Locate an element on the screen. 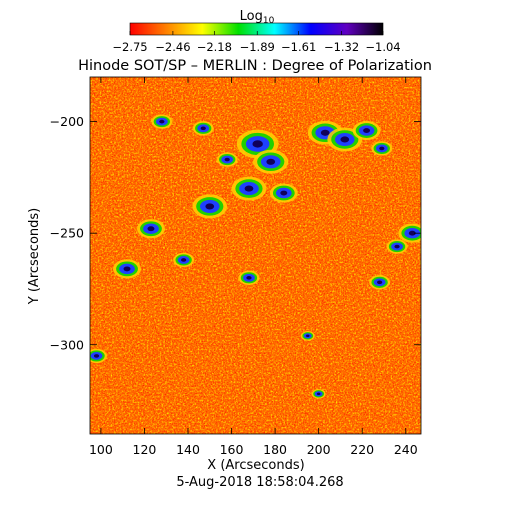 Image resolution: width=510 pixels, height=512 pixels. colorbar-tick-label: −1.32 is located at coordinates (341, 47).